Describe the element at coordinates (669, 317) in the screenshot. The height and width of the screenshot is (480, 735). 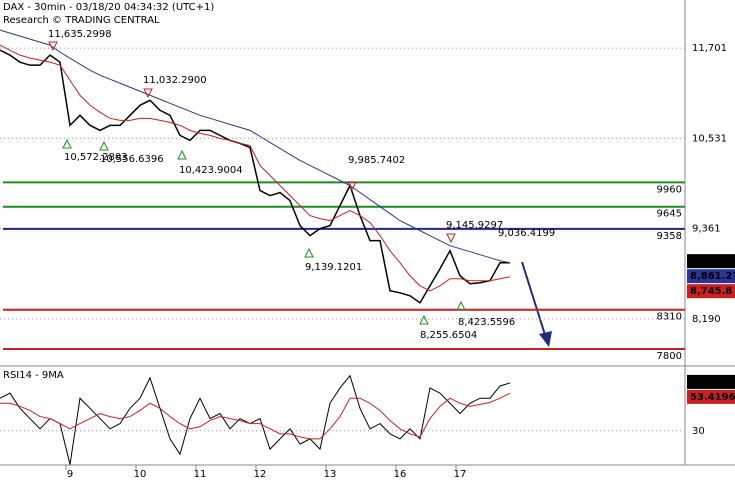
I see `level-label: 8310` at that location.